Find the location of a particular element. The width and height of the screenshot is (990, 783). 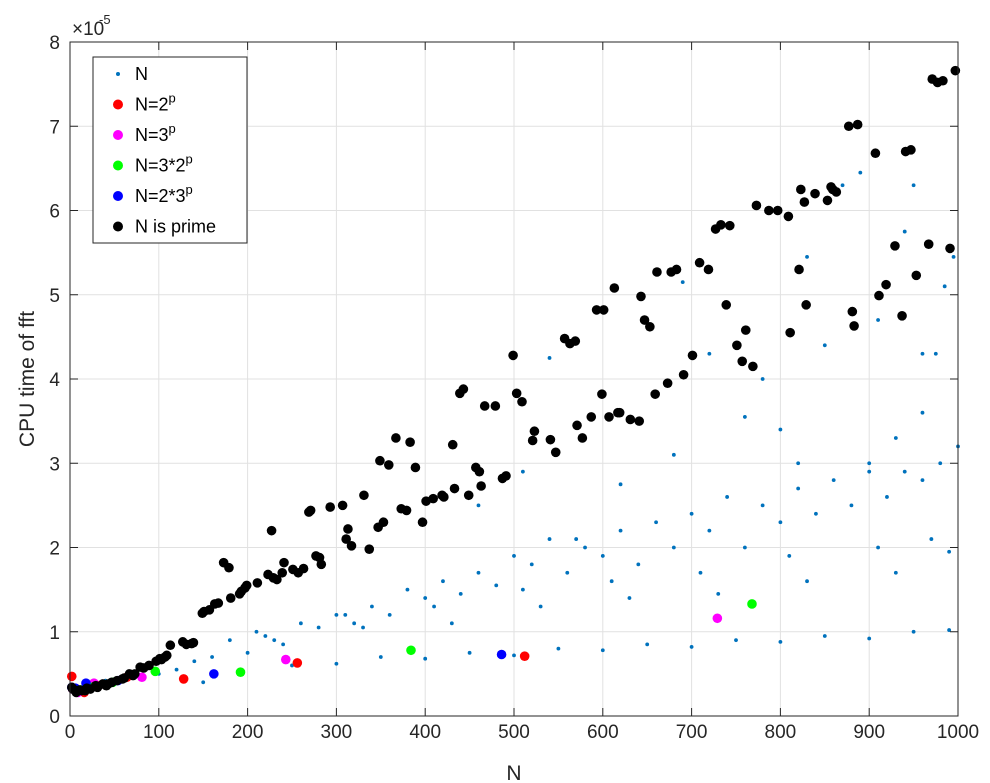

x-tick-label: 300 is located at coordinates (337, 732).